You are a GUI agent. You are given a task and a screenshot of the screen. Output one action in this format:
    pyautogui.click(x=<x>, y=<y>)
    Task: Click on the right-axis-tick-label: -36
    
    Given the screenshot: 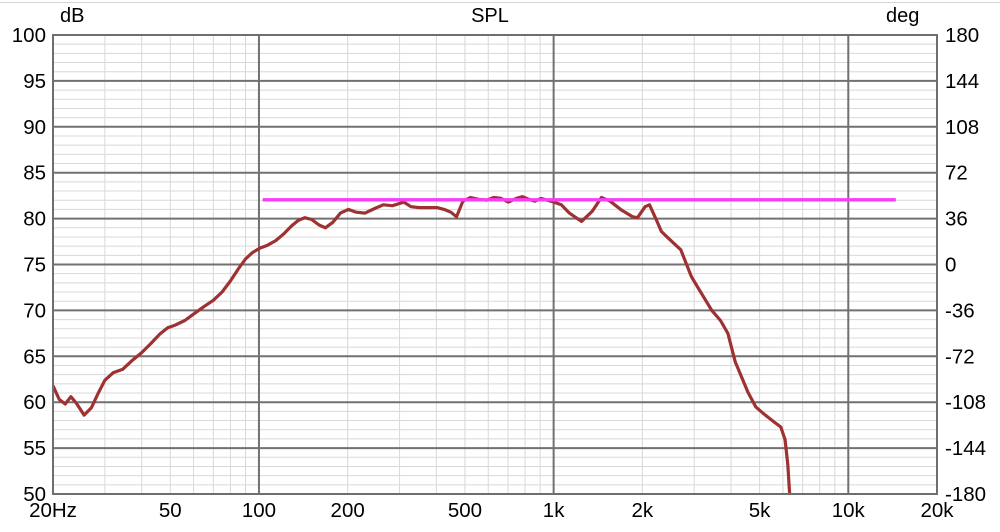 What is the action you would take?
    pyautogui.click(x=960, y=310)
    